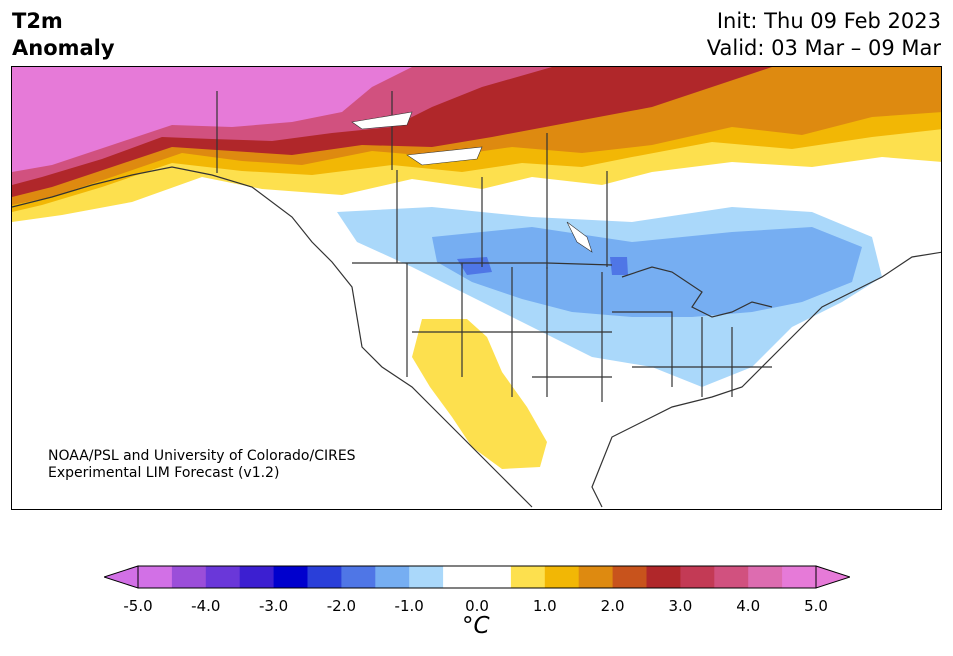  Describe the element at coordinates (409, 606) in the screenshot. I see `colorbar-tick-label: -1.0` at that location.